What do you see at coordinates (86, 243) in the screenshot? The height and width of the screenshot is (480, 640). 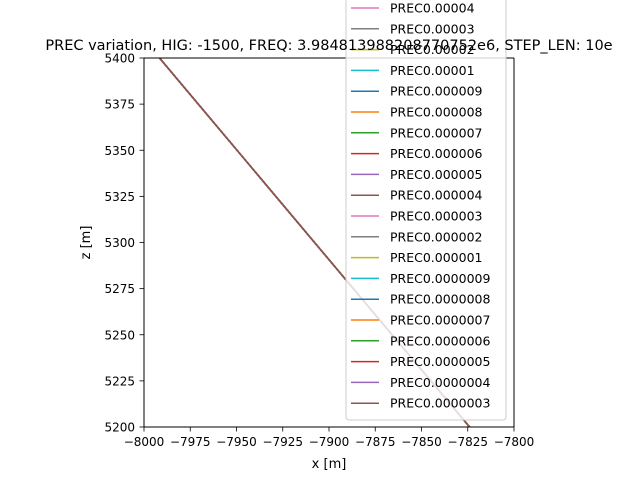 I see `y-axis-label: z [m]` at bounding box center [86, 243].